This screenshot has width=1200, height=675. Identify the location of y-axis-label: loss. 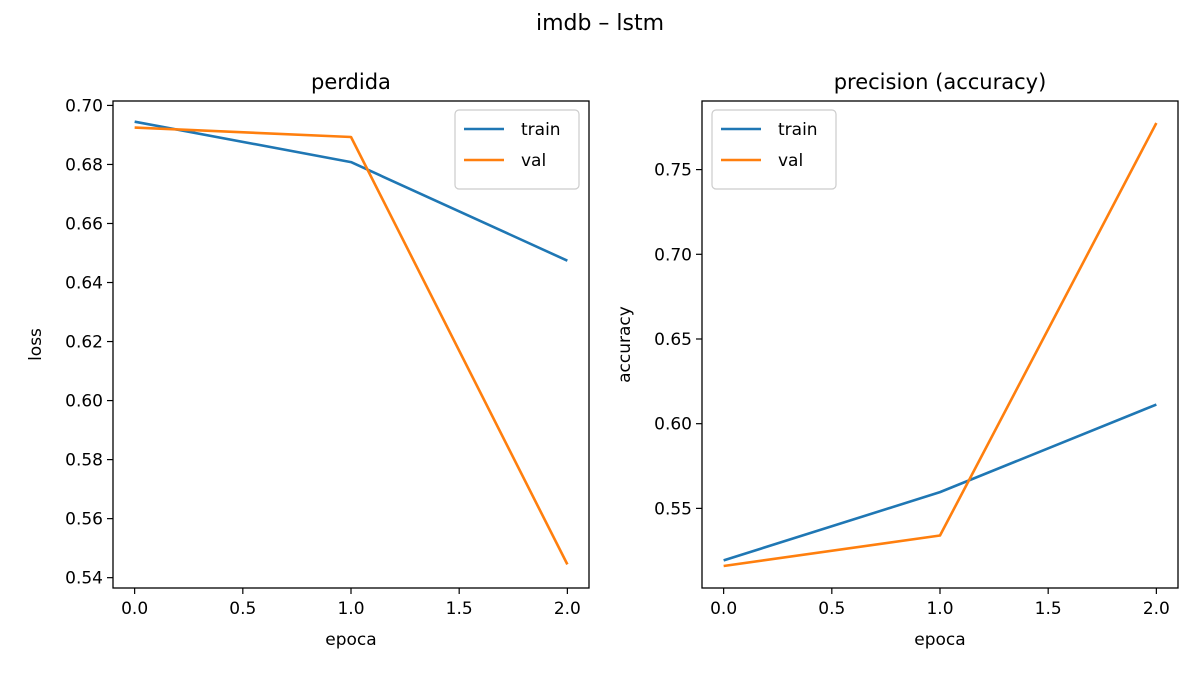
(36, 344).